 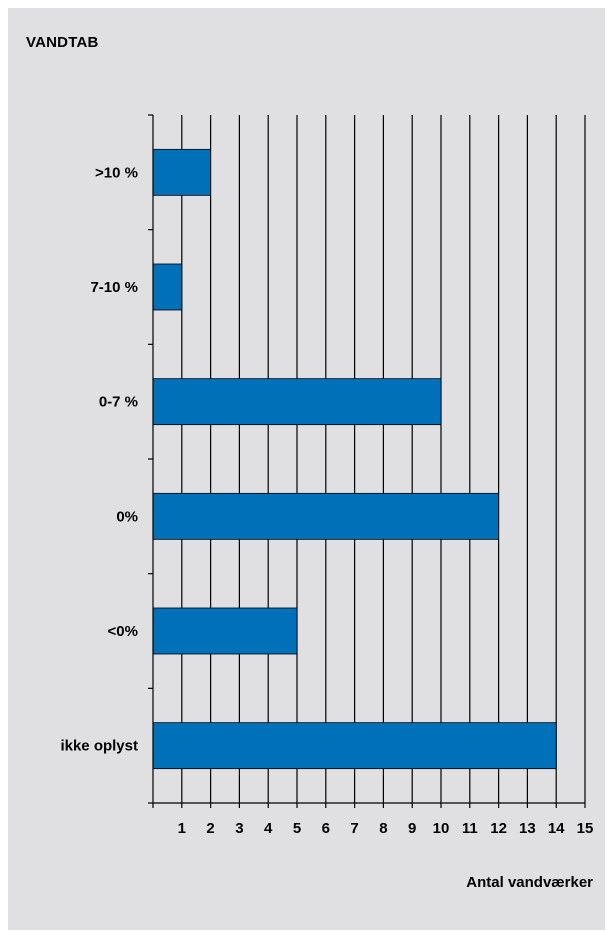 I want to click on x-tick-label: 2, so click(x=210, y=828).